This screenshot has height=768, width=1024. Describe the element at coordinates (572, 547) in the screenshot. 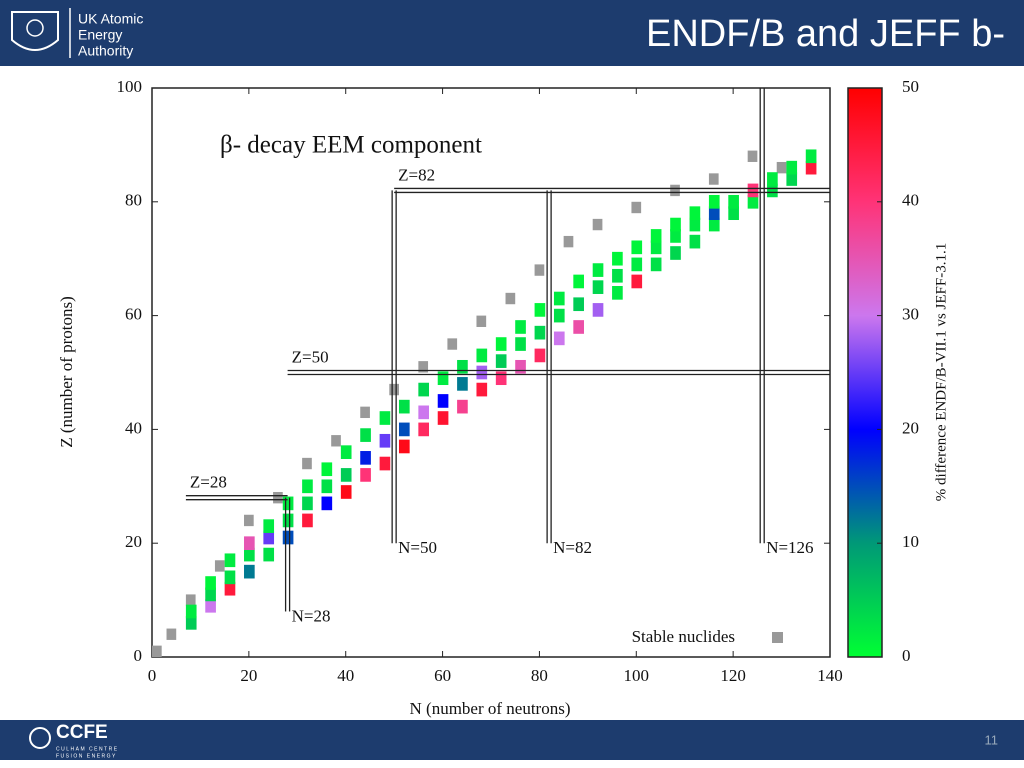

I see `magic-label: N=82` at that location.